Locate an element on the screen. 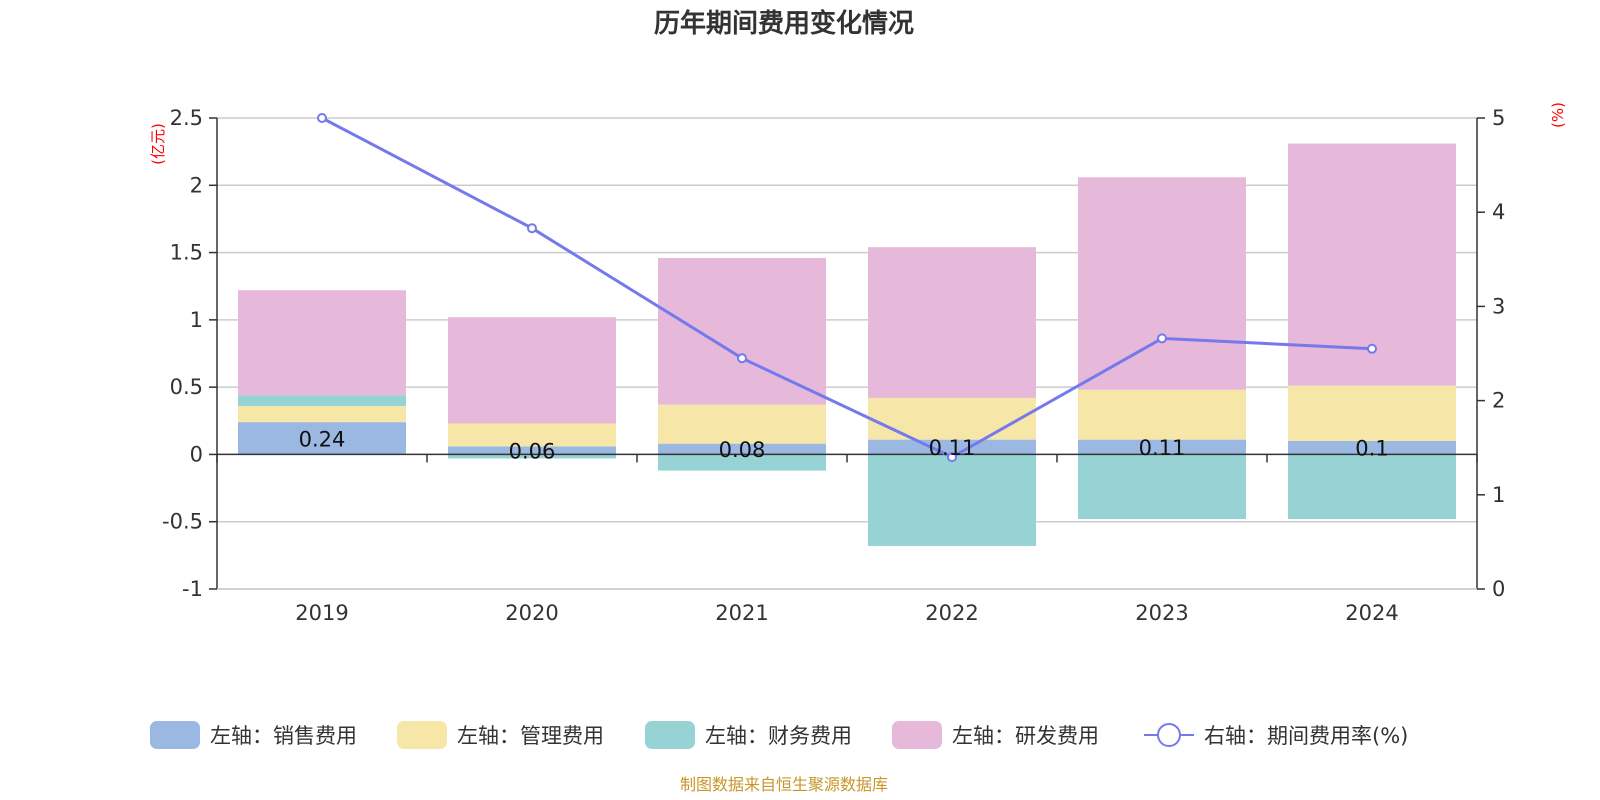  bar-4-2021 is located at coordinates (742, 331).